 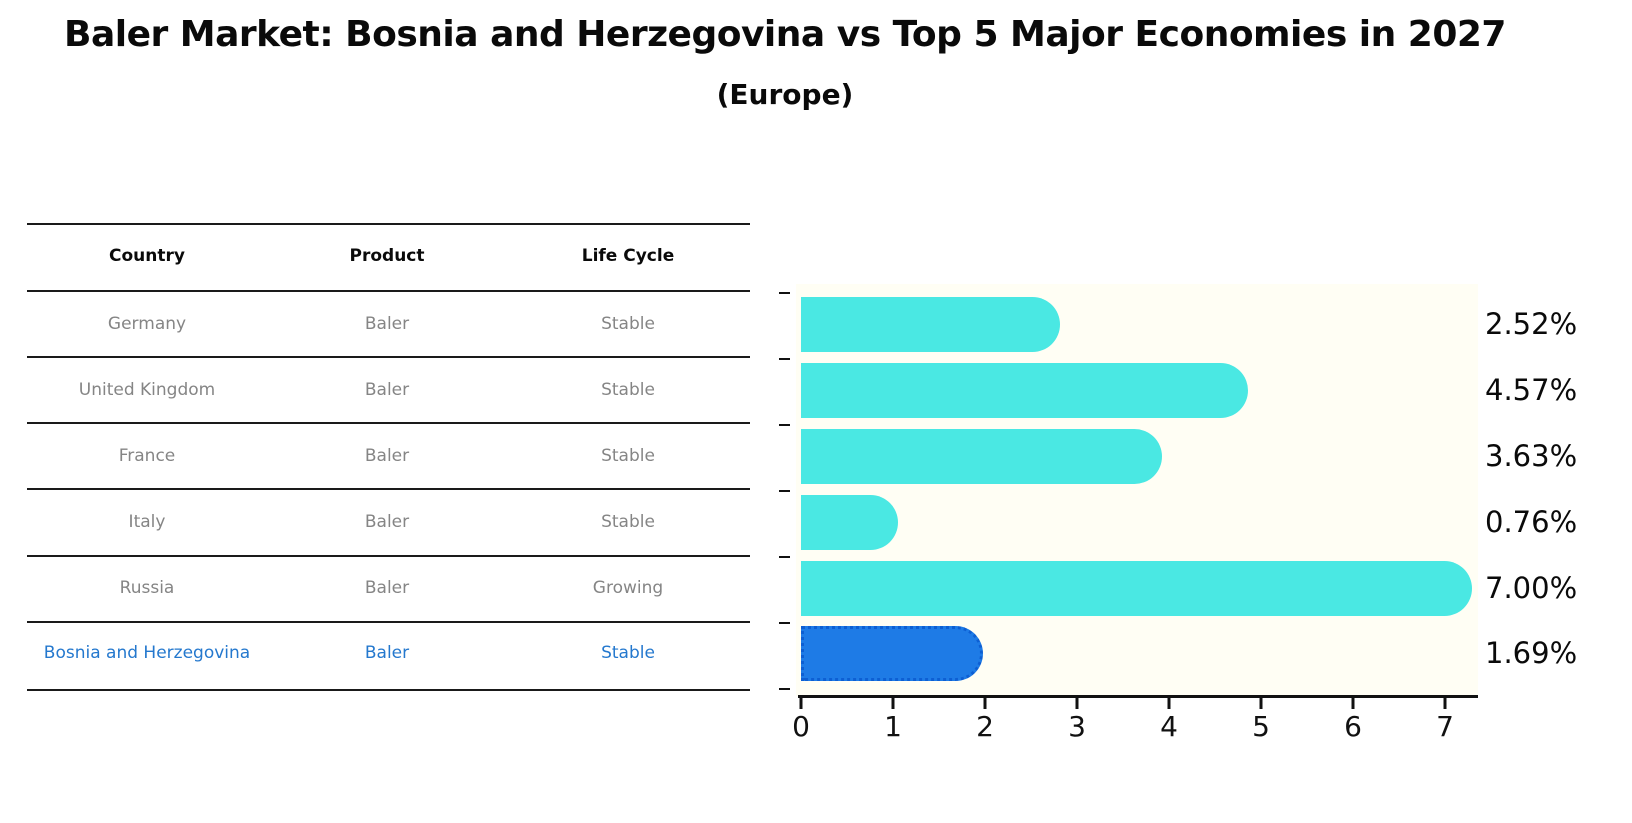 I want to click on x-axis-tick-label: 3, so click(x=1077, y=726).